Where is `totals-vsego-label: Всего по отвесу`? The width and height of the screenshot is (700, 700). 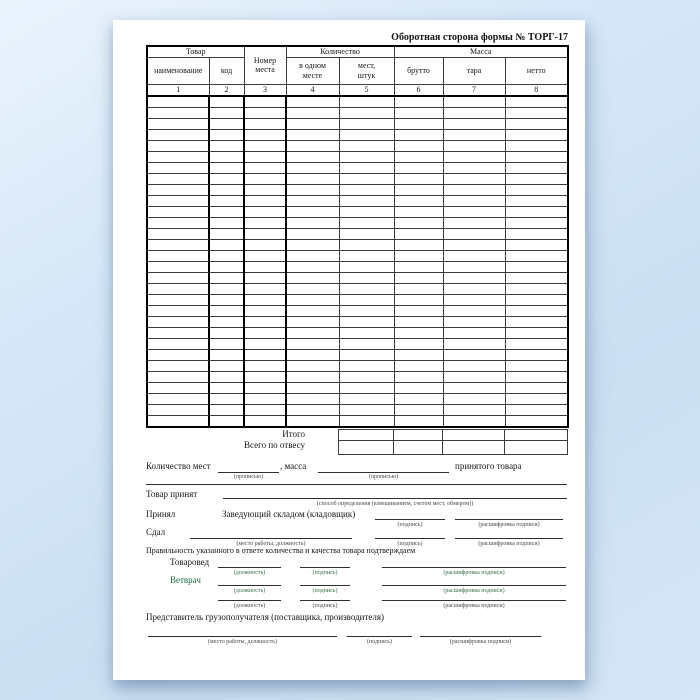
totals-vsego-label: Всего по отвесу is located at coordinates (274, 445).